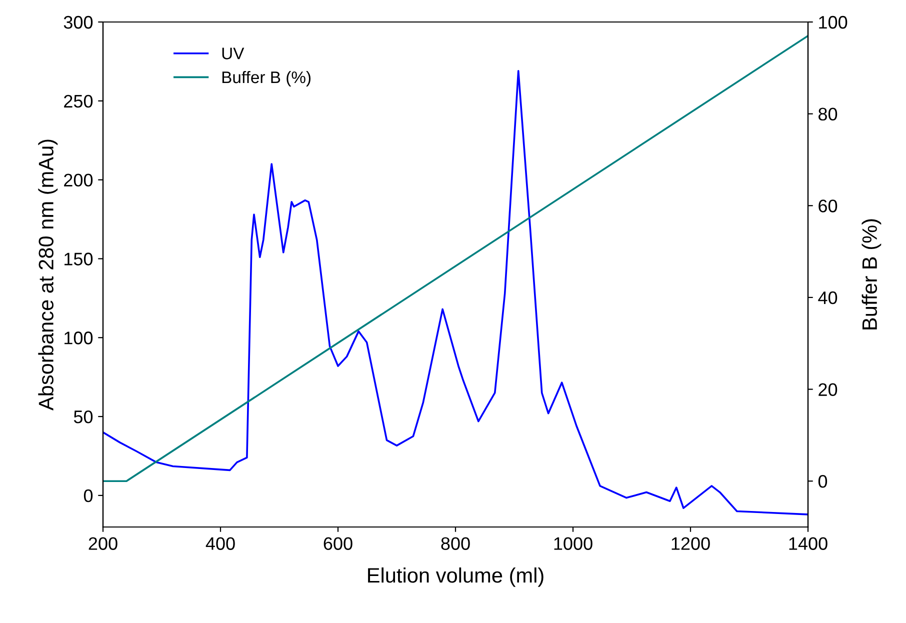 The width and height of the screenshot is (906, 623). I want to click on x-tick-label: 1400, so click(808, 543).